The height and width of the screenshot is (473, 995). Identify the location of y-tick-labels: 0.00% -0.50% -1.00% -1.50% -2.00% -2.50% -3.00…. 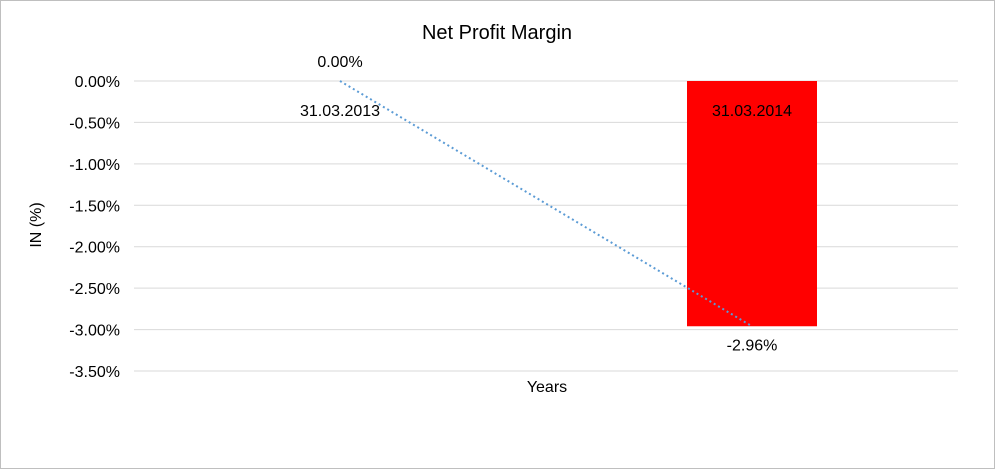
(94, 227).